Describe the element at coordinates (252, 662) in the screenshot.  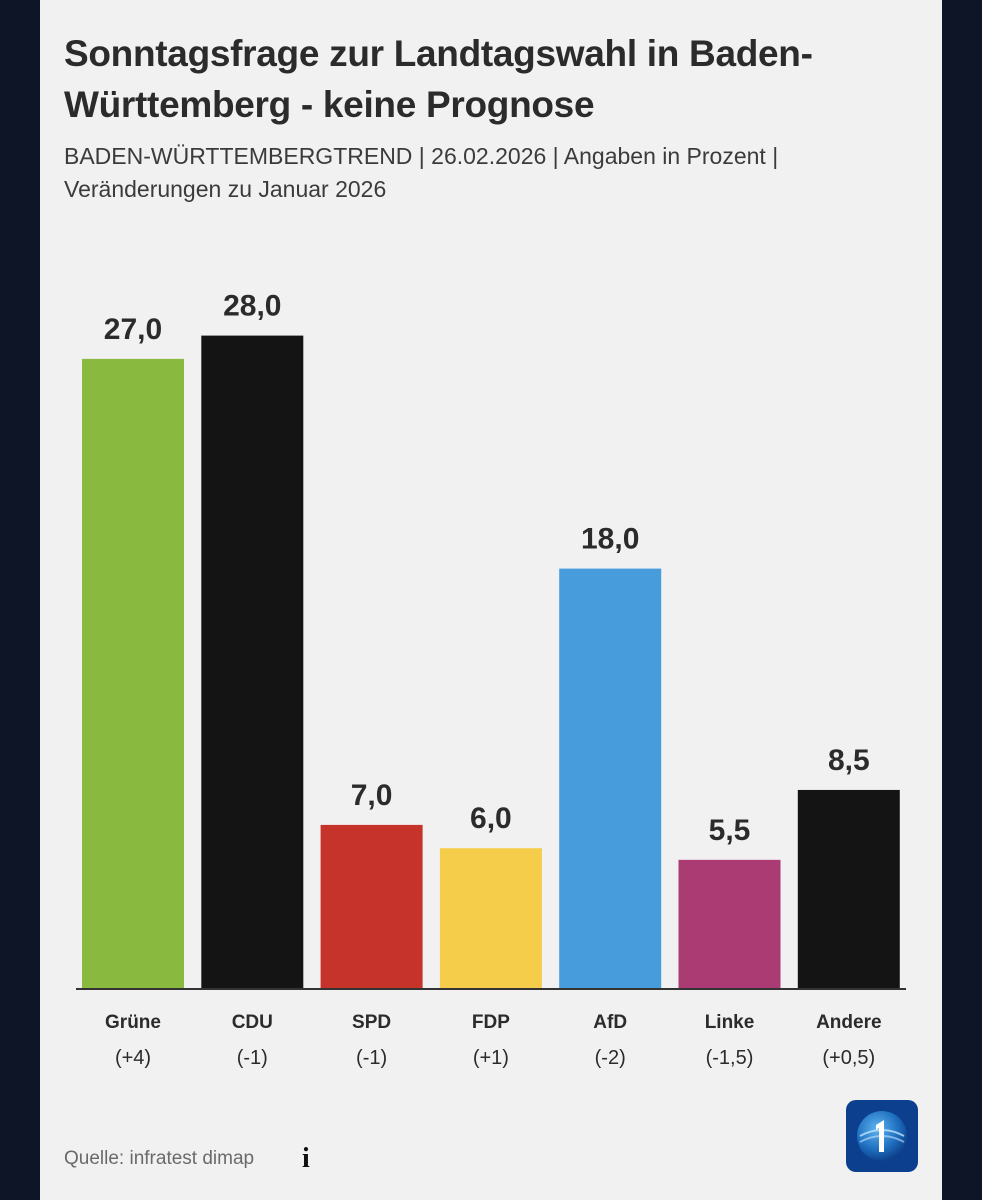
I see `bar-cdu` at that location.